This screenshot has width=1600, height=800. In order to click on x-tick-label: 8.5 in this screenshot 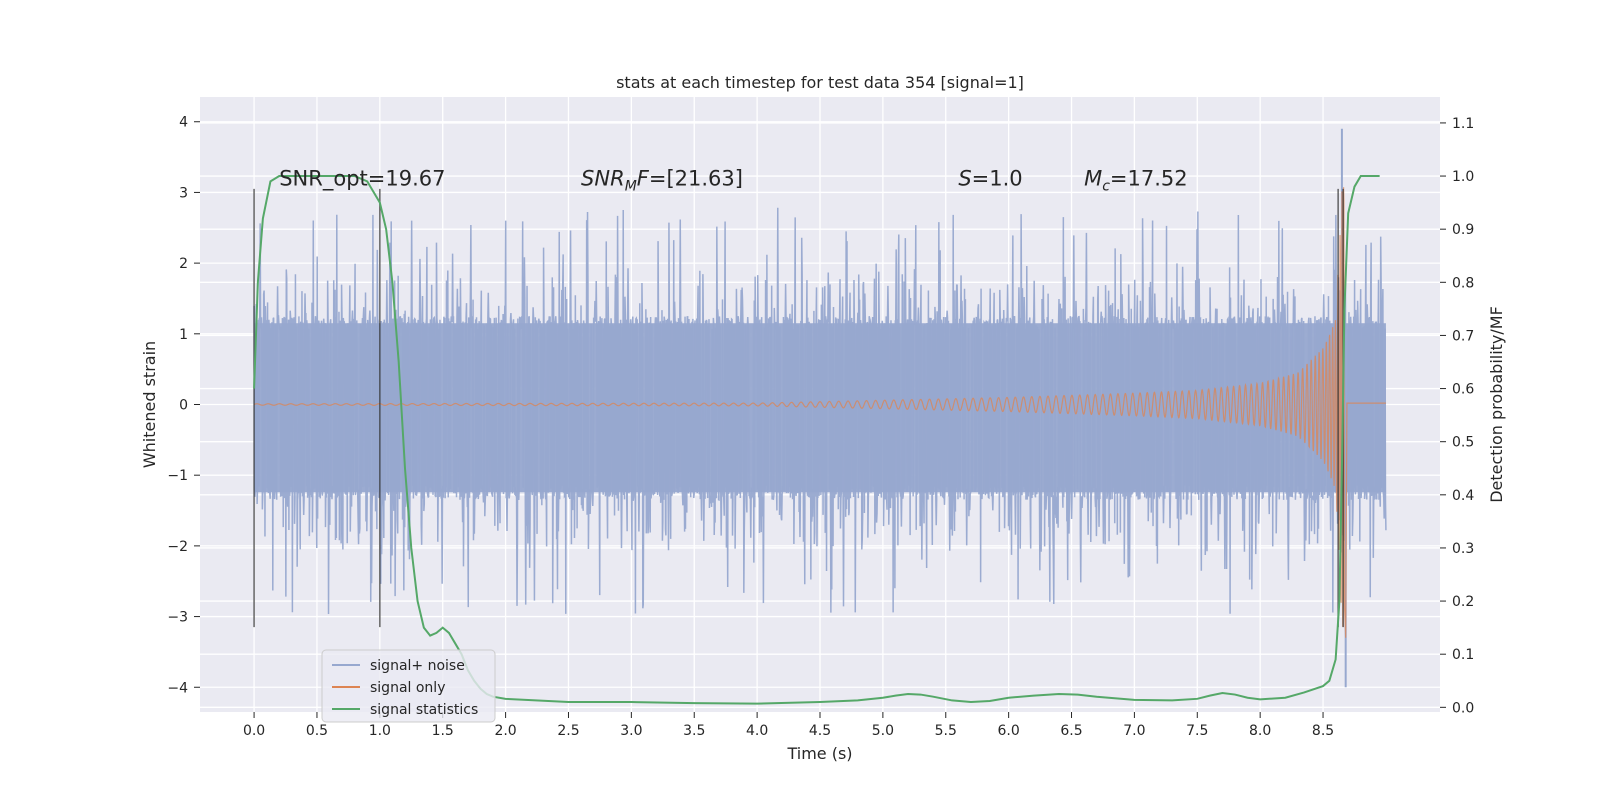, I will do `click(1323, 731)`.